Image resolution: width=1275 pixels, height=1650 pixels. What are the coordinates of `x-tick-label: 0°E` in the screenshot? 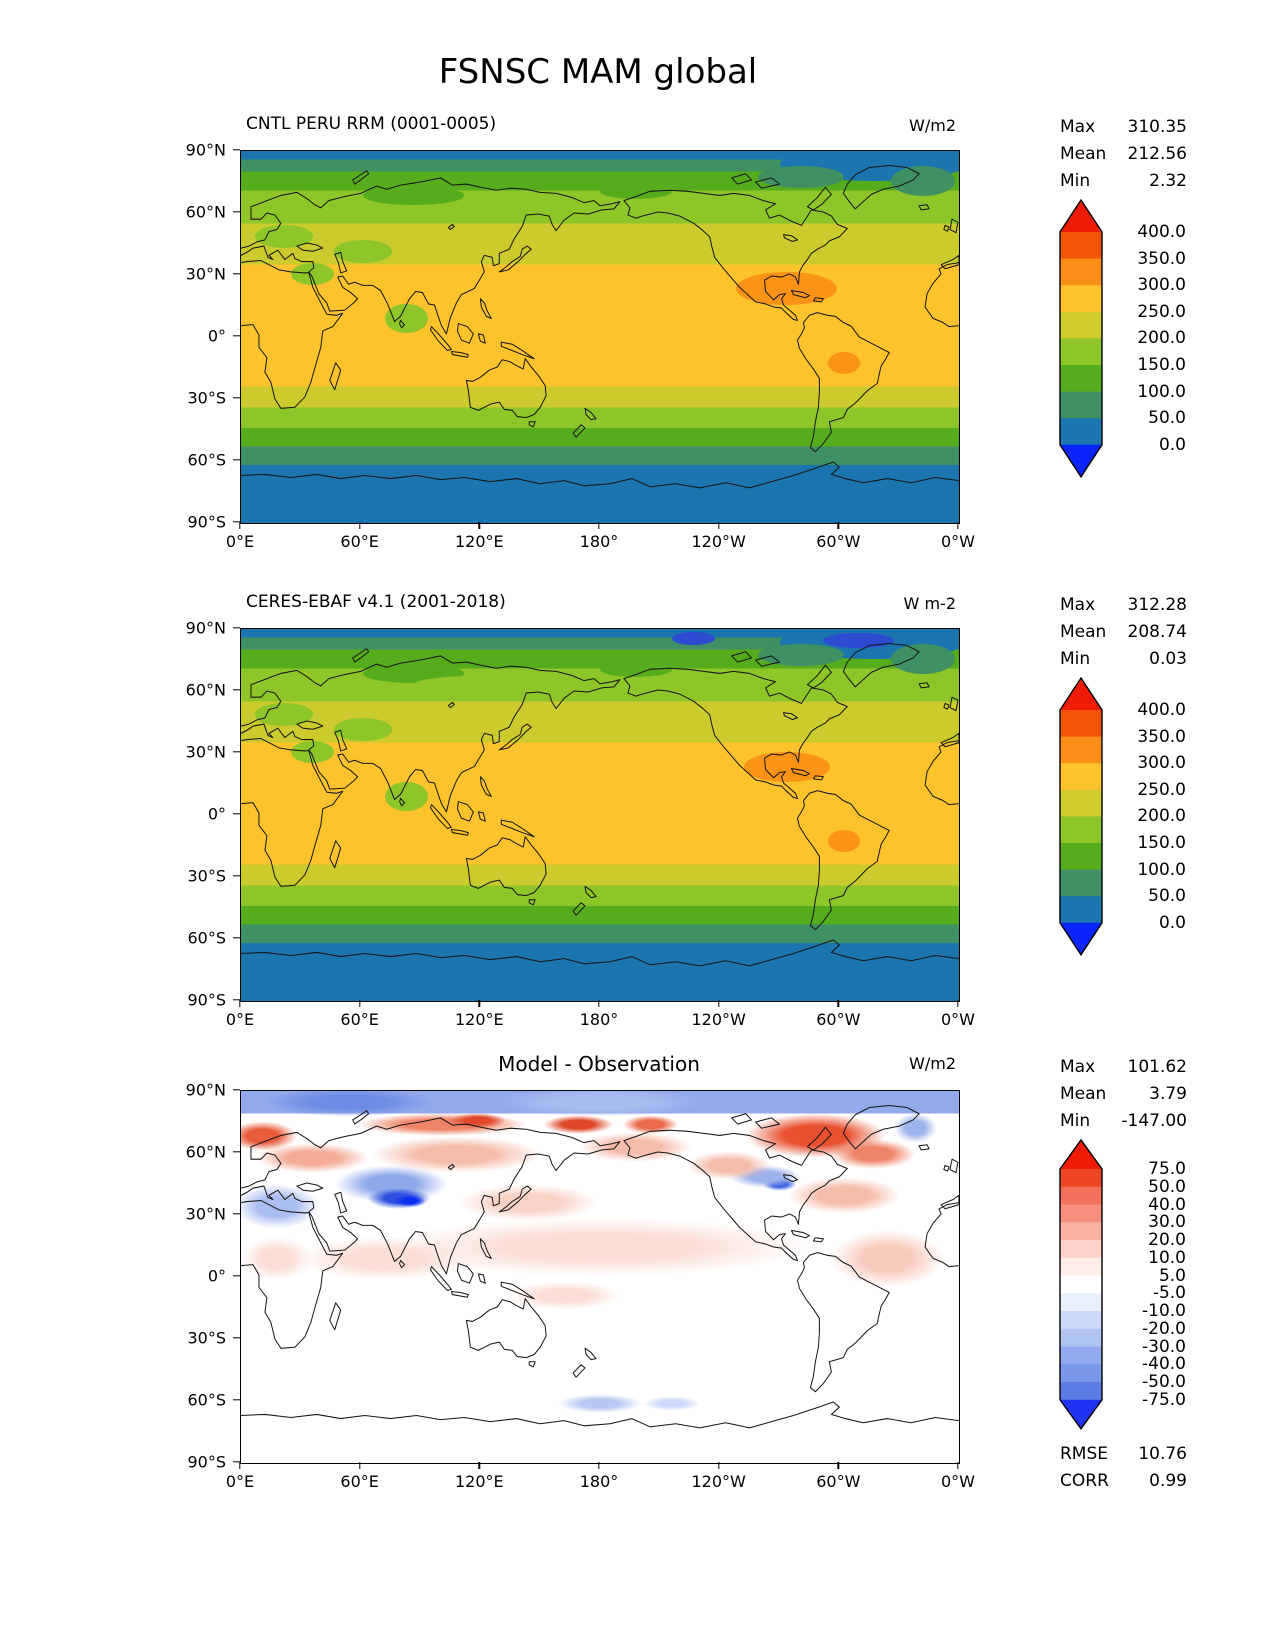 It's located at (240, 1019).